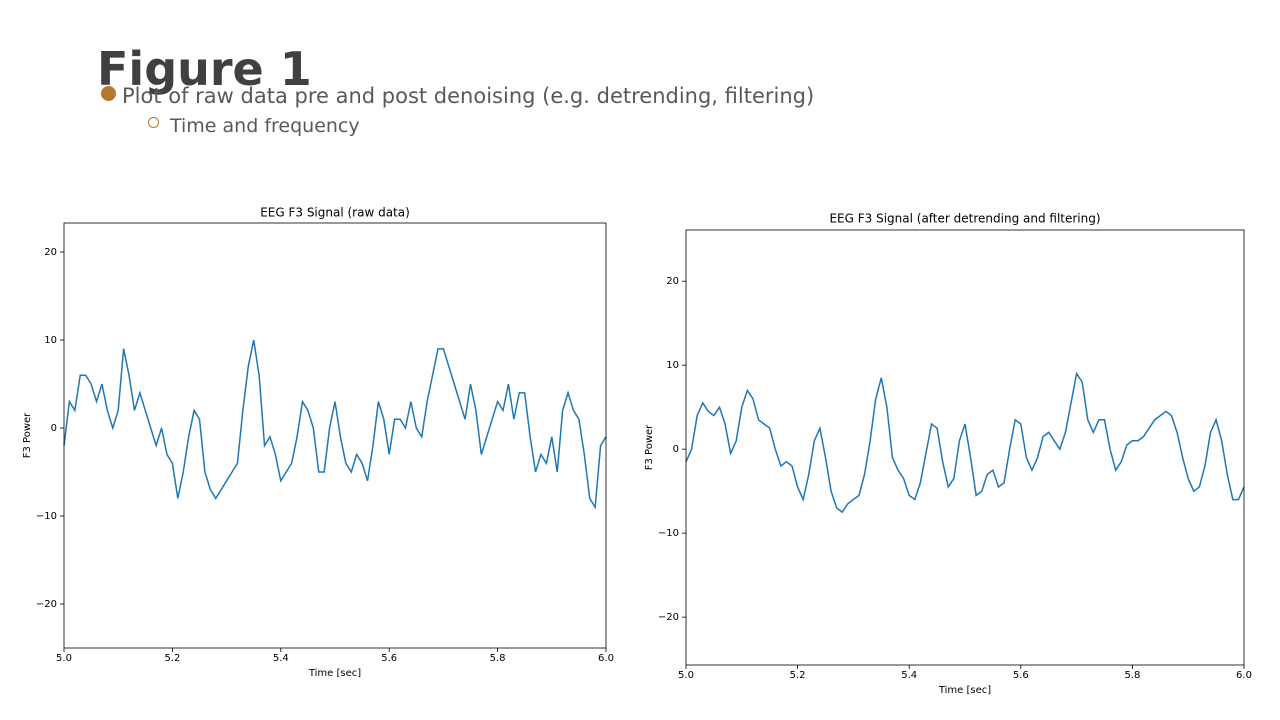 The image size is (1280, 720). I want to click on slide-title: Figure 1, so click(204, 69).